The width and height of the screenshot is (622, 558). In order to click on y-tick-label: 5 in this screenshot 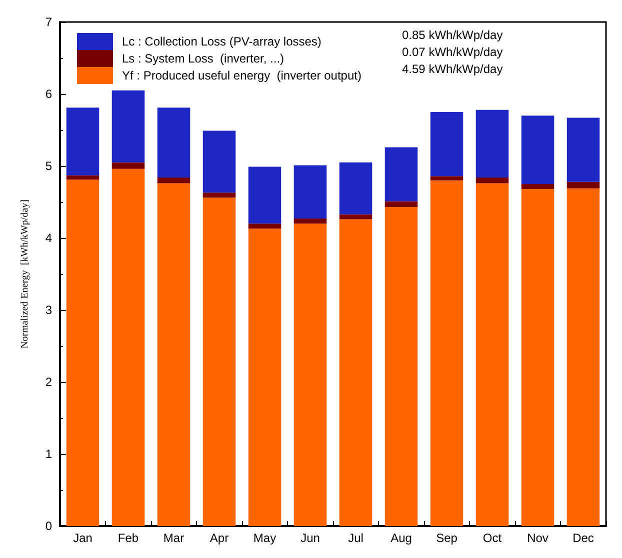, I will do `click(48, 166)`.